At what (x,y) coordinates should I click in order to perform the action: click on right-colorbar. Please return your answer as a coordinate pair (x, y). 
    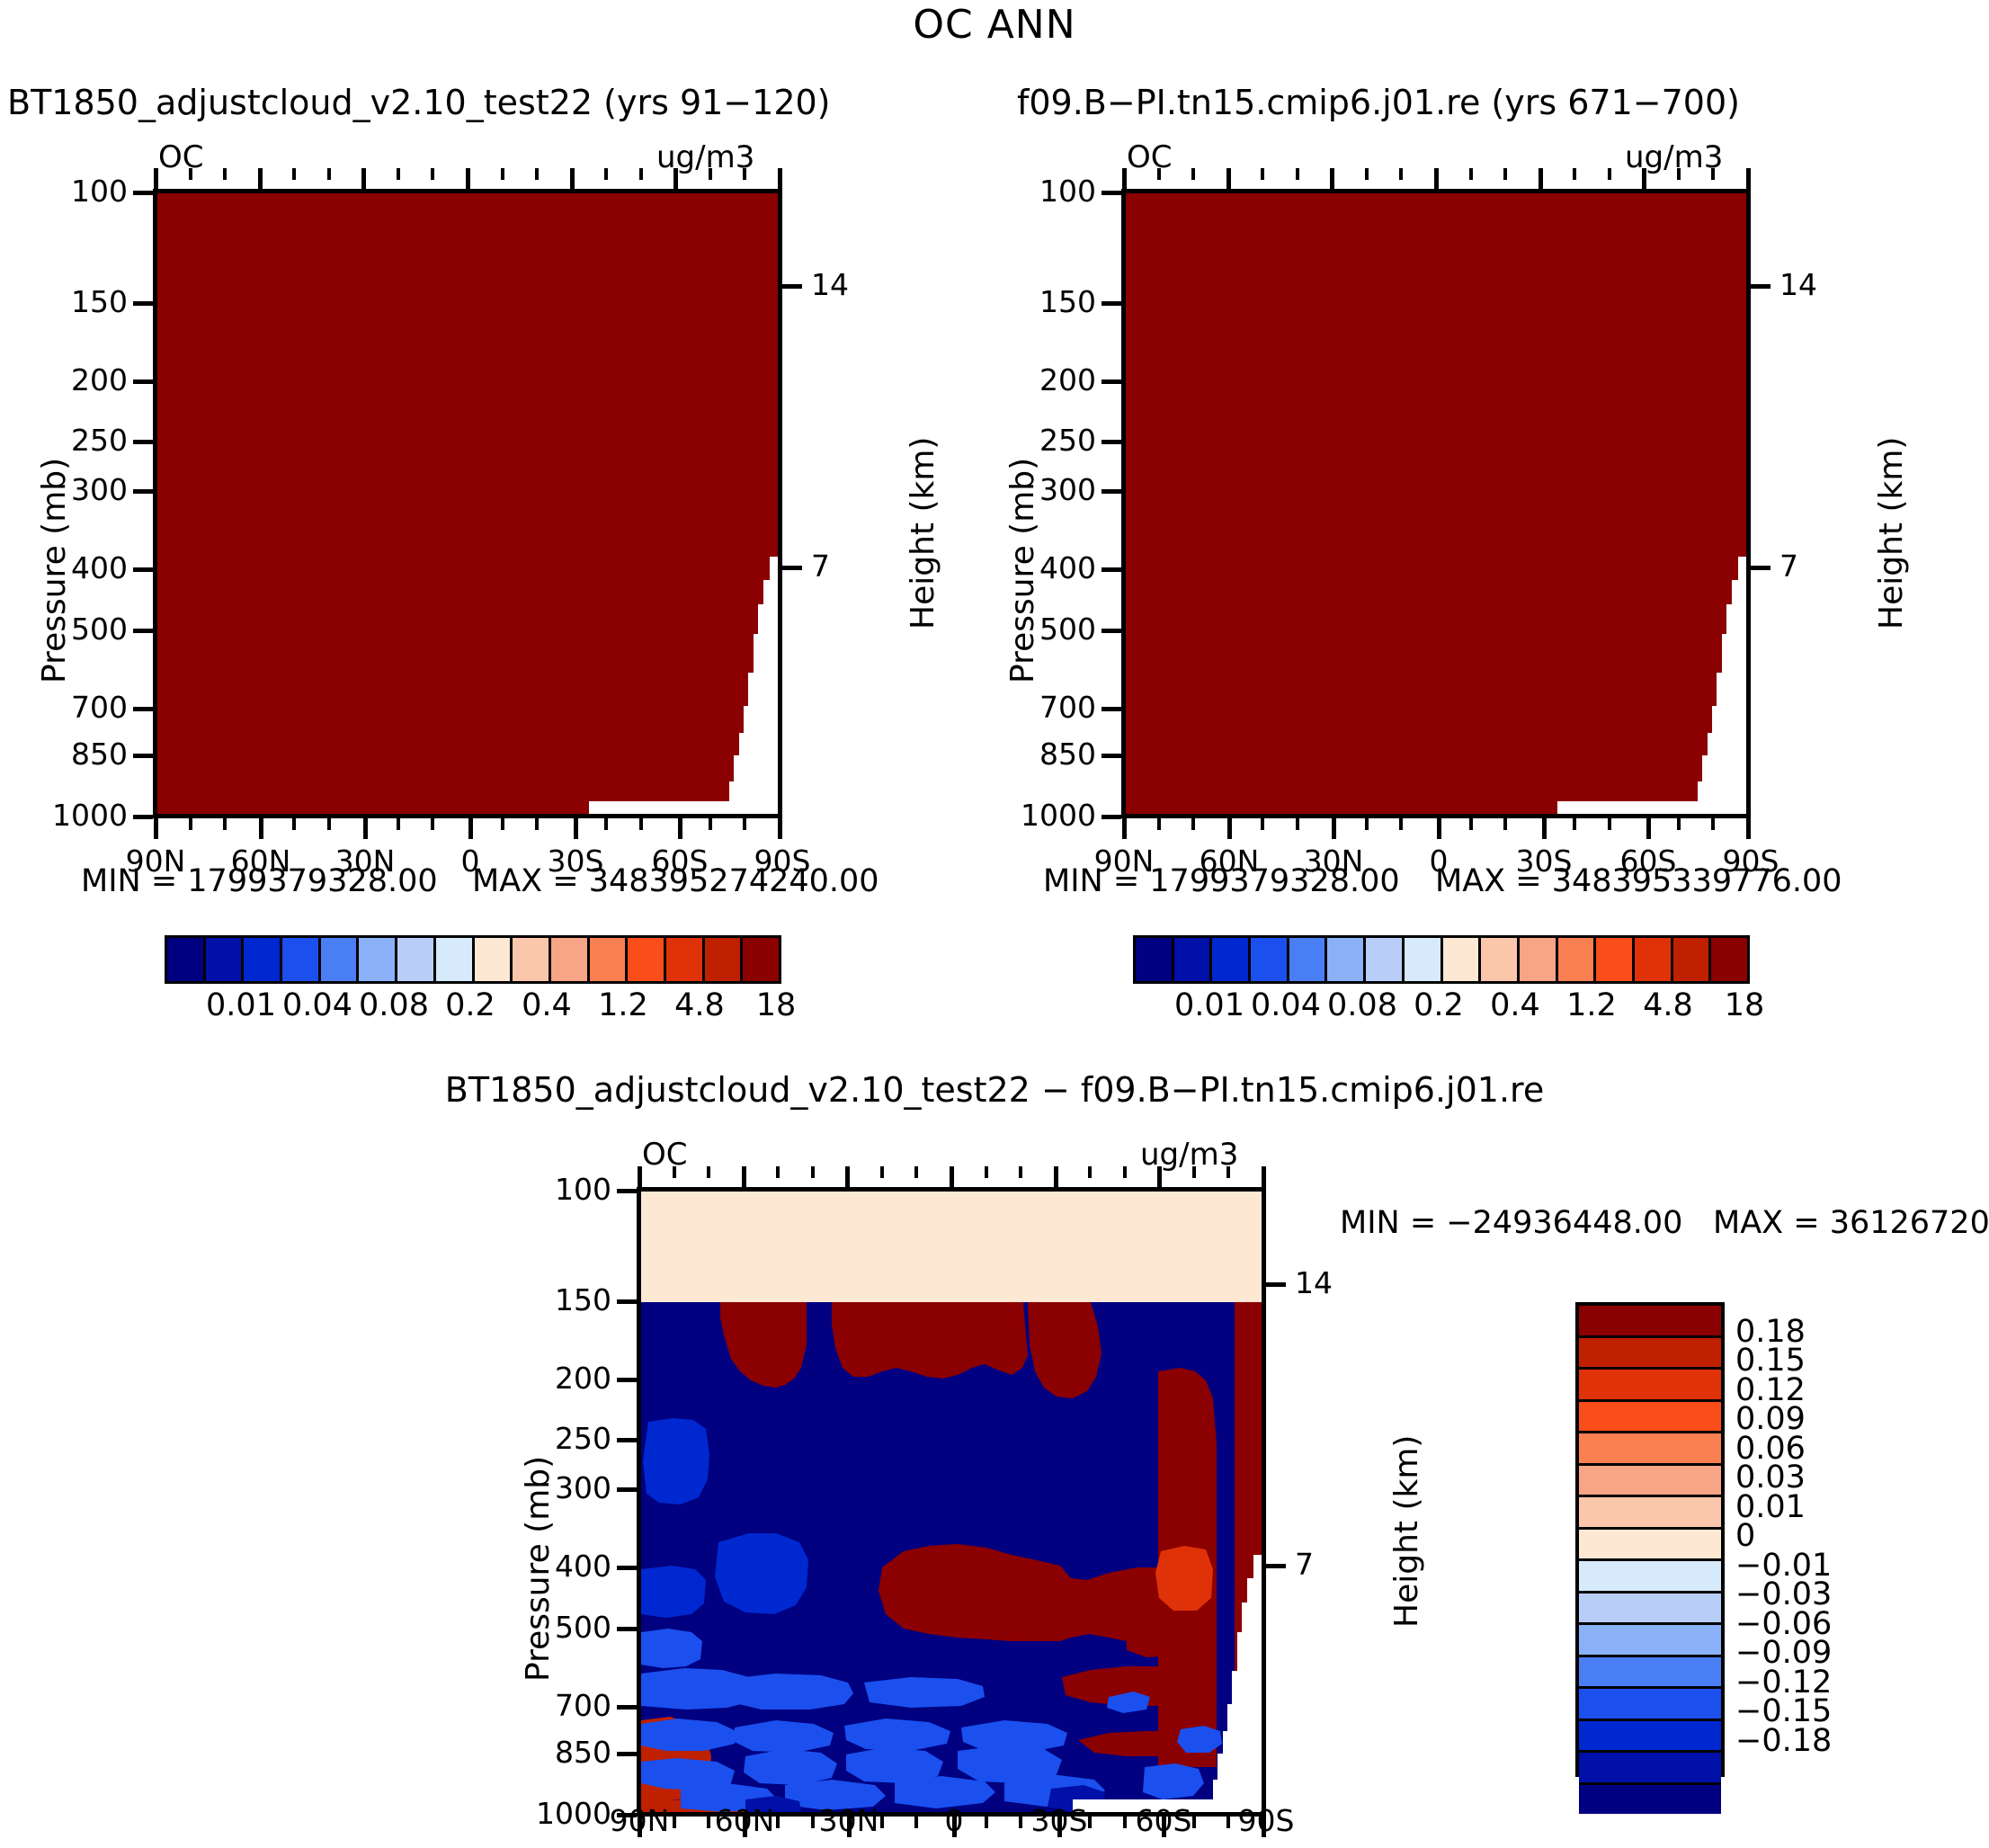
    Looking at the image, I should click on (1441, 959).